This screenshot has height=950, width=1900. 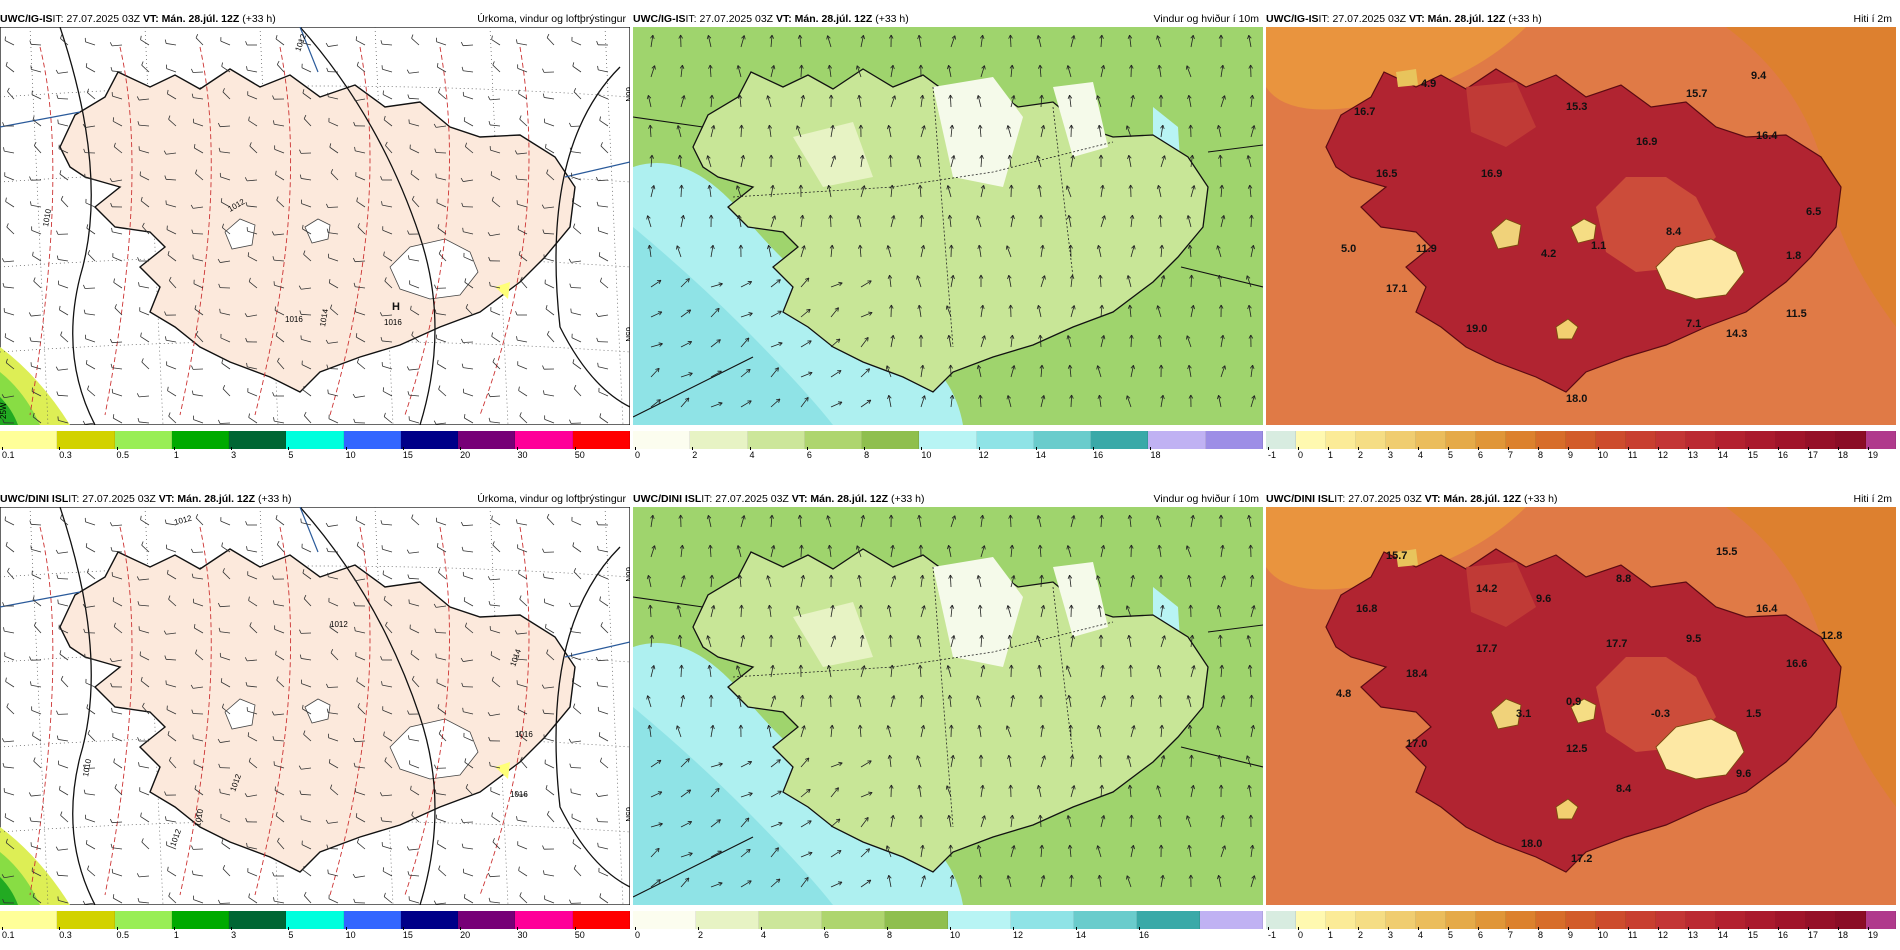 I want to click on model-name: UWC/DINI ISL, so click(x=1300, y=499).